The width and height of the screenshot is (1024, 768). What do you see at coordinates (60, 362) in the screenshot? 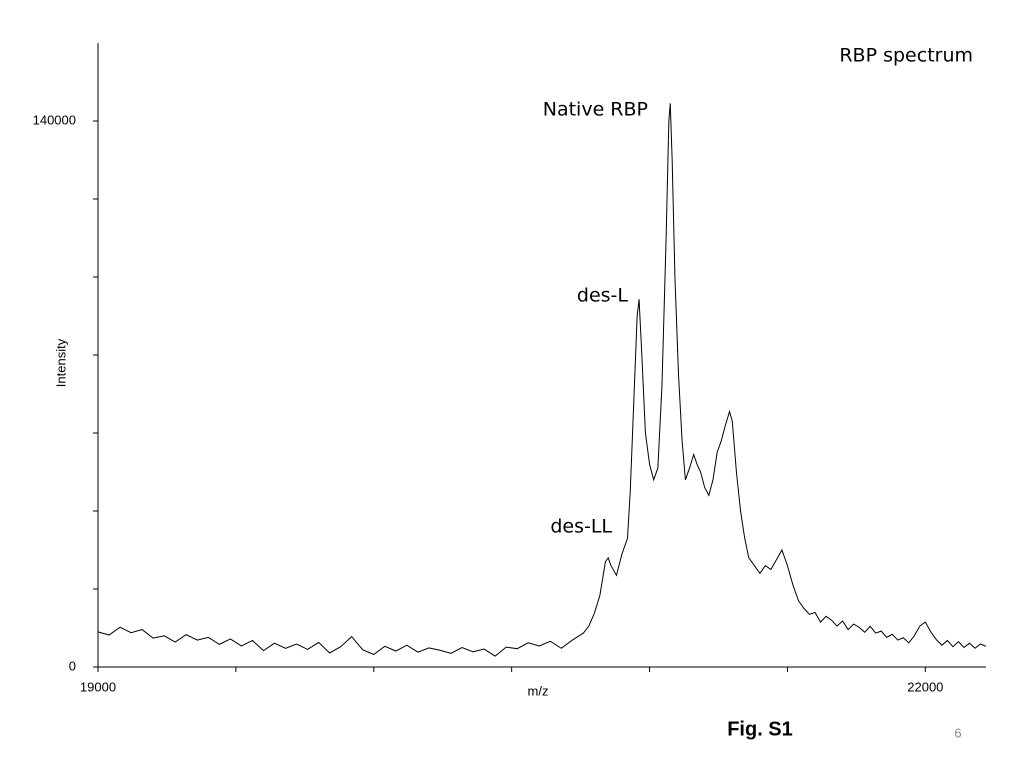
I see `y-axis-label: Intensity` at bounding box center [60, 362].